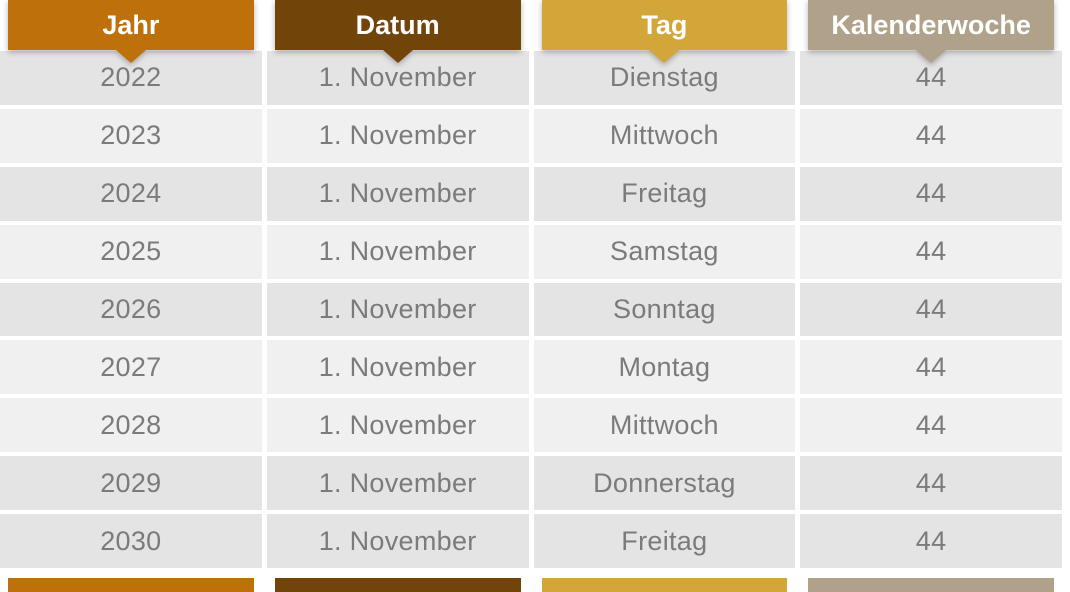 This screenshot has height=592, width=1070. Describe the element at coordinates (131, 541) in the screenshot. I see `cell-jahr: 2030` at that location.